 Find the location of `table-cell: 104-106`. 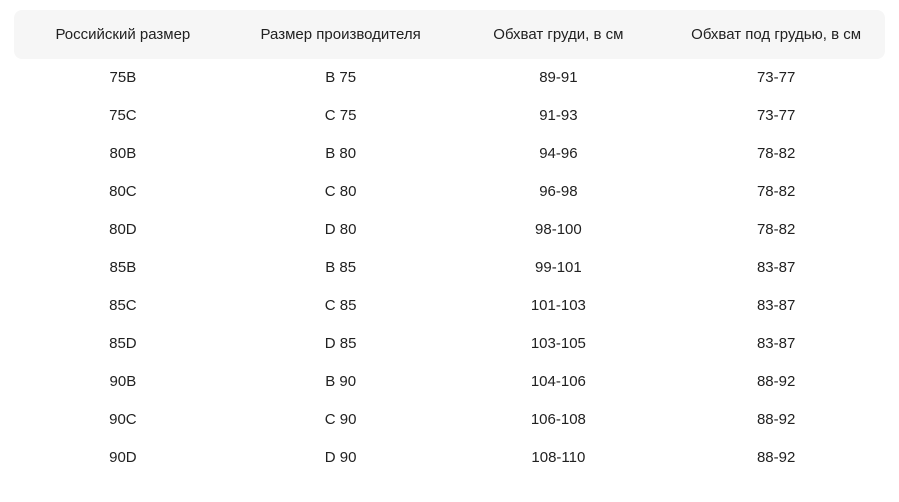

table-cell: 104-106 is located at coordinates (558, 381).